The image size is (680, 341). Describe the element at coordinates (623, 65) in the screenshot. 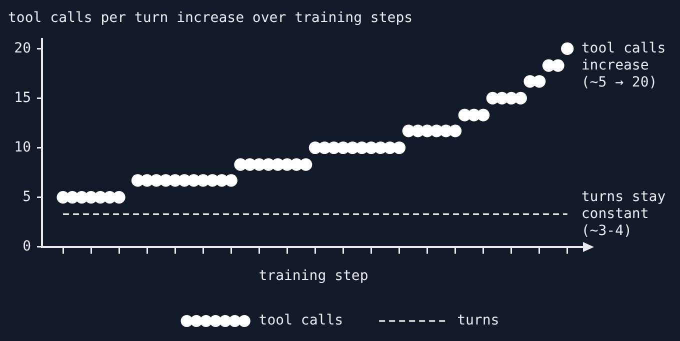

I see `text: tool calls increase (~5 → 20)` at that location.